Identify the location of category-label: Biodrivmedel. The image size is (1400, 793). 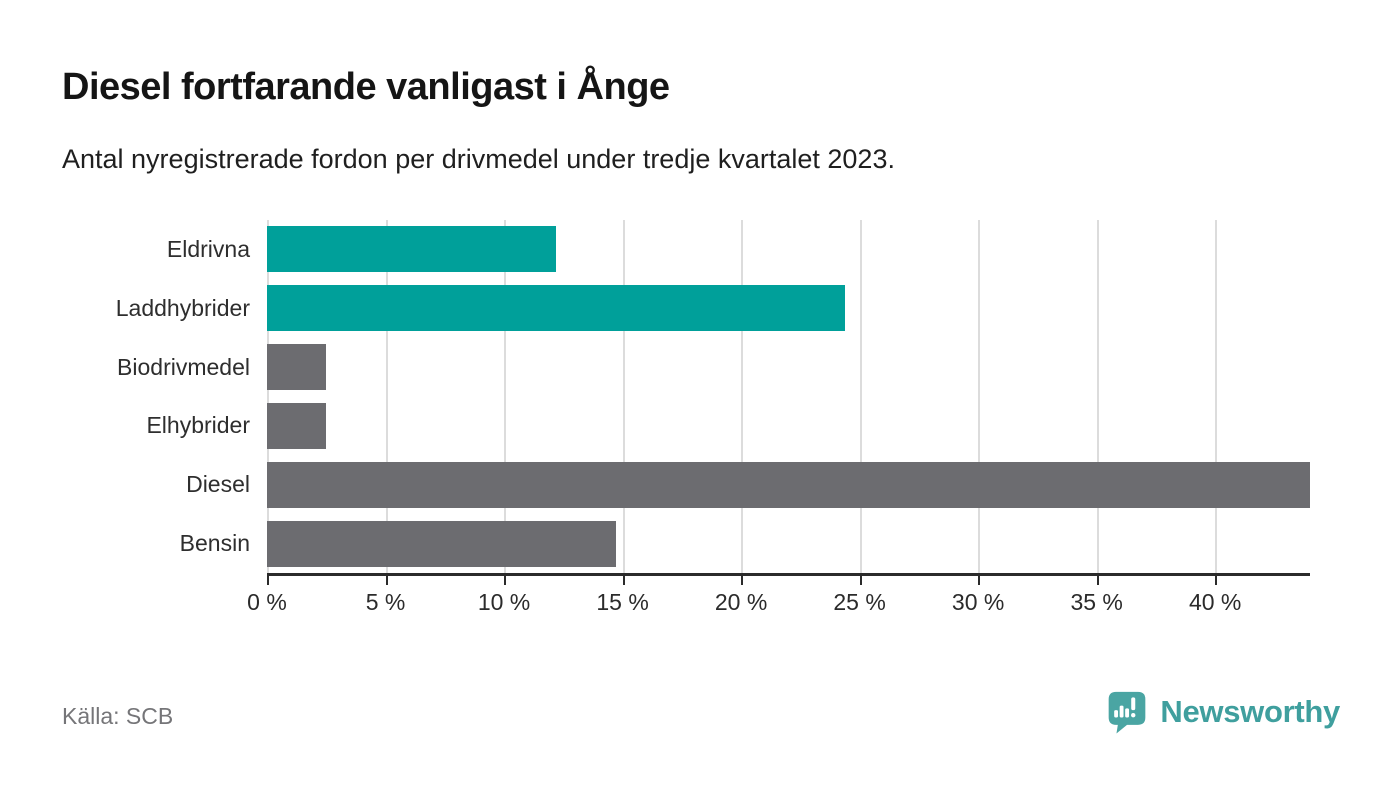
(183, 366).